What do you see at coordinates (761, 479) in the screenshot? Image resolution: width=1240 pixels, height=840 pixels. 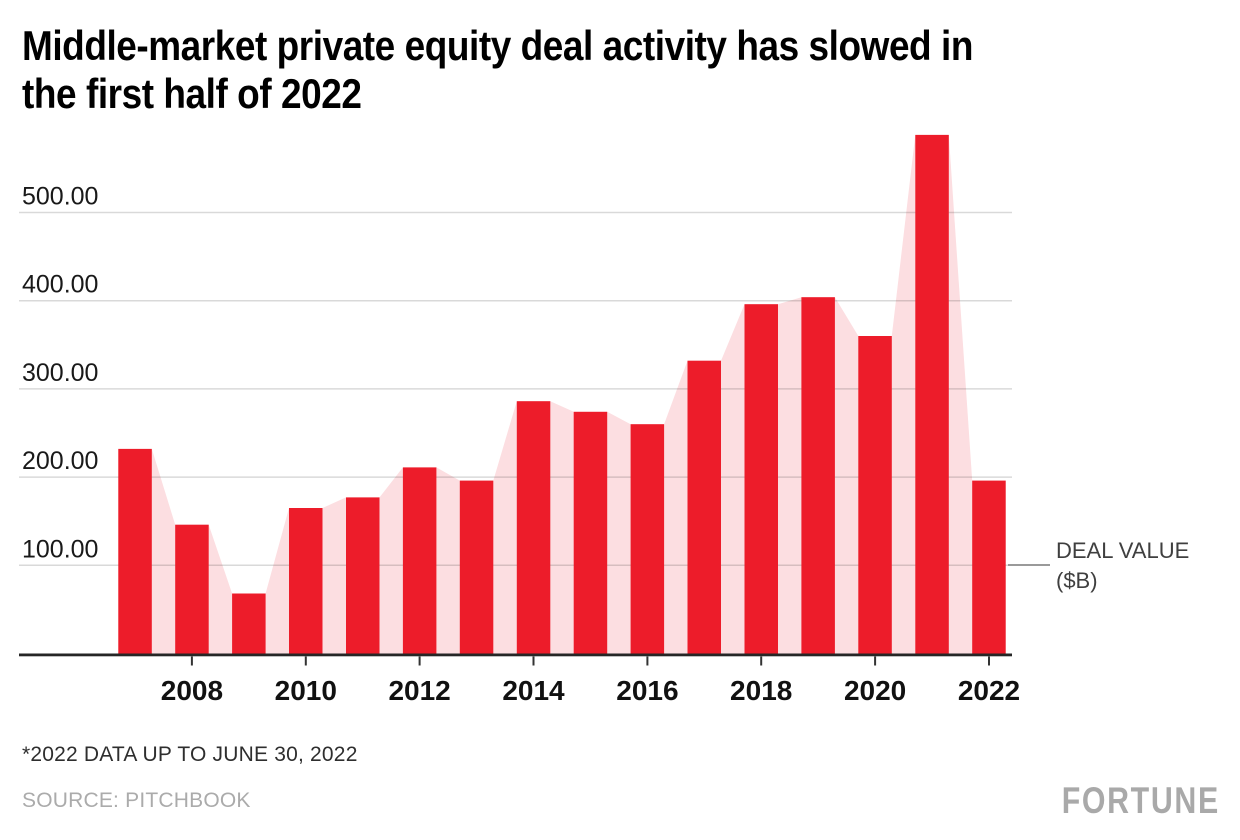 I see `bar-2018` at bounding box center [761, 479].